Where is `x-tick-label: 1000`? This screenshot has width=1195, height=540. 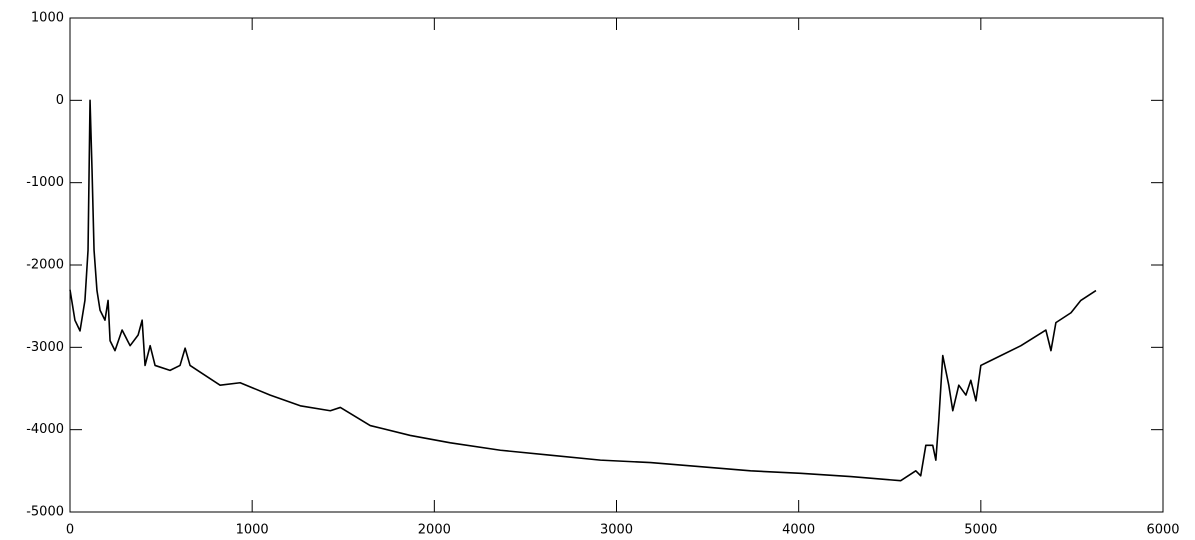 x-tick-label: 1000 is located at coordinates (252, 530).